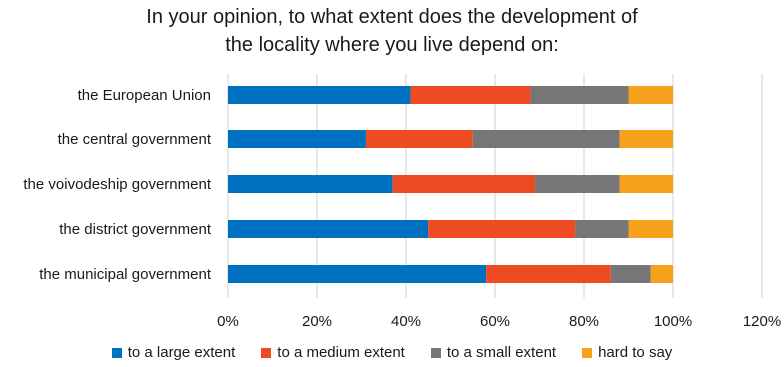  What do you see at coordinates (435, 352) in the screenshot?
I see `legend-swatch-small` at bounding box center [435, 352].